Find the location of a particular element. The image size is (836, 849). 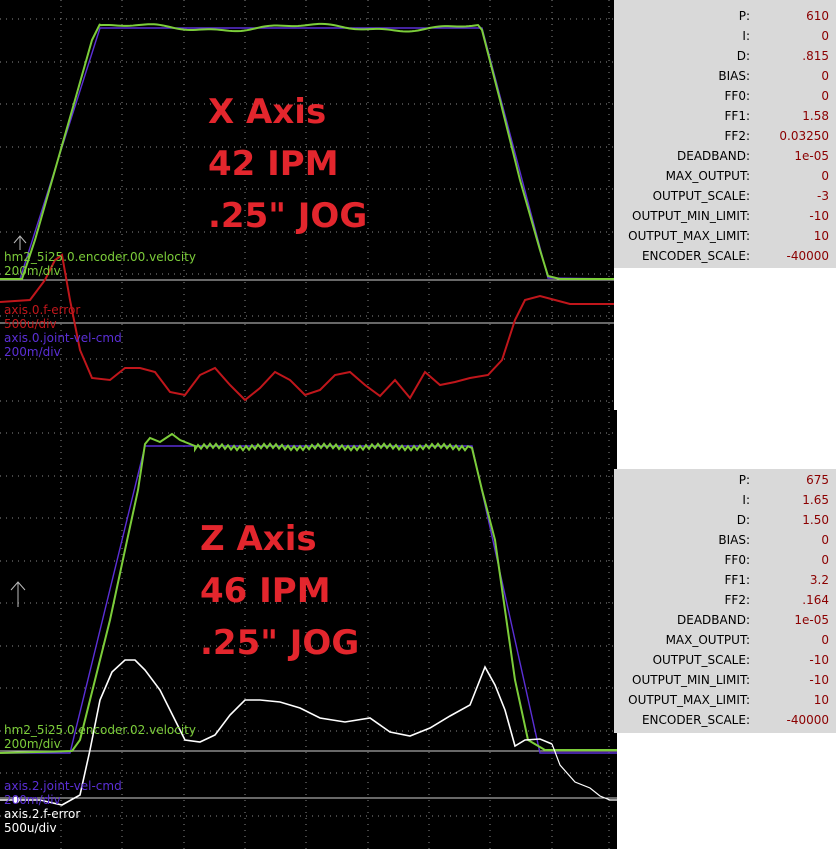

param-value: 610 is located at coordinates (817, 16).